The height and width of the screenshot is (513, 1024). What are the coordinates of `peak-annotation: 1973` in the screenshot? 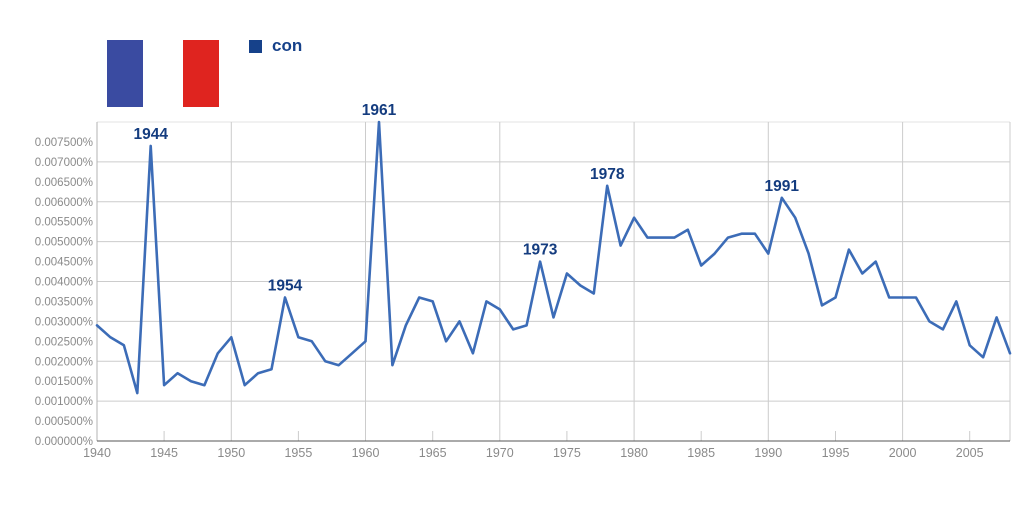 It's located at (540, 250).